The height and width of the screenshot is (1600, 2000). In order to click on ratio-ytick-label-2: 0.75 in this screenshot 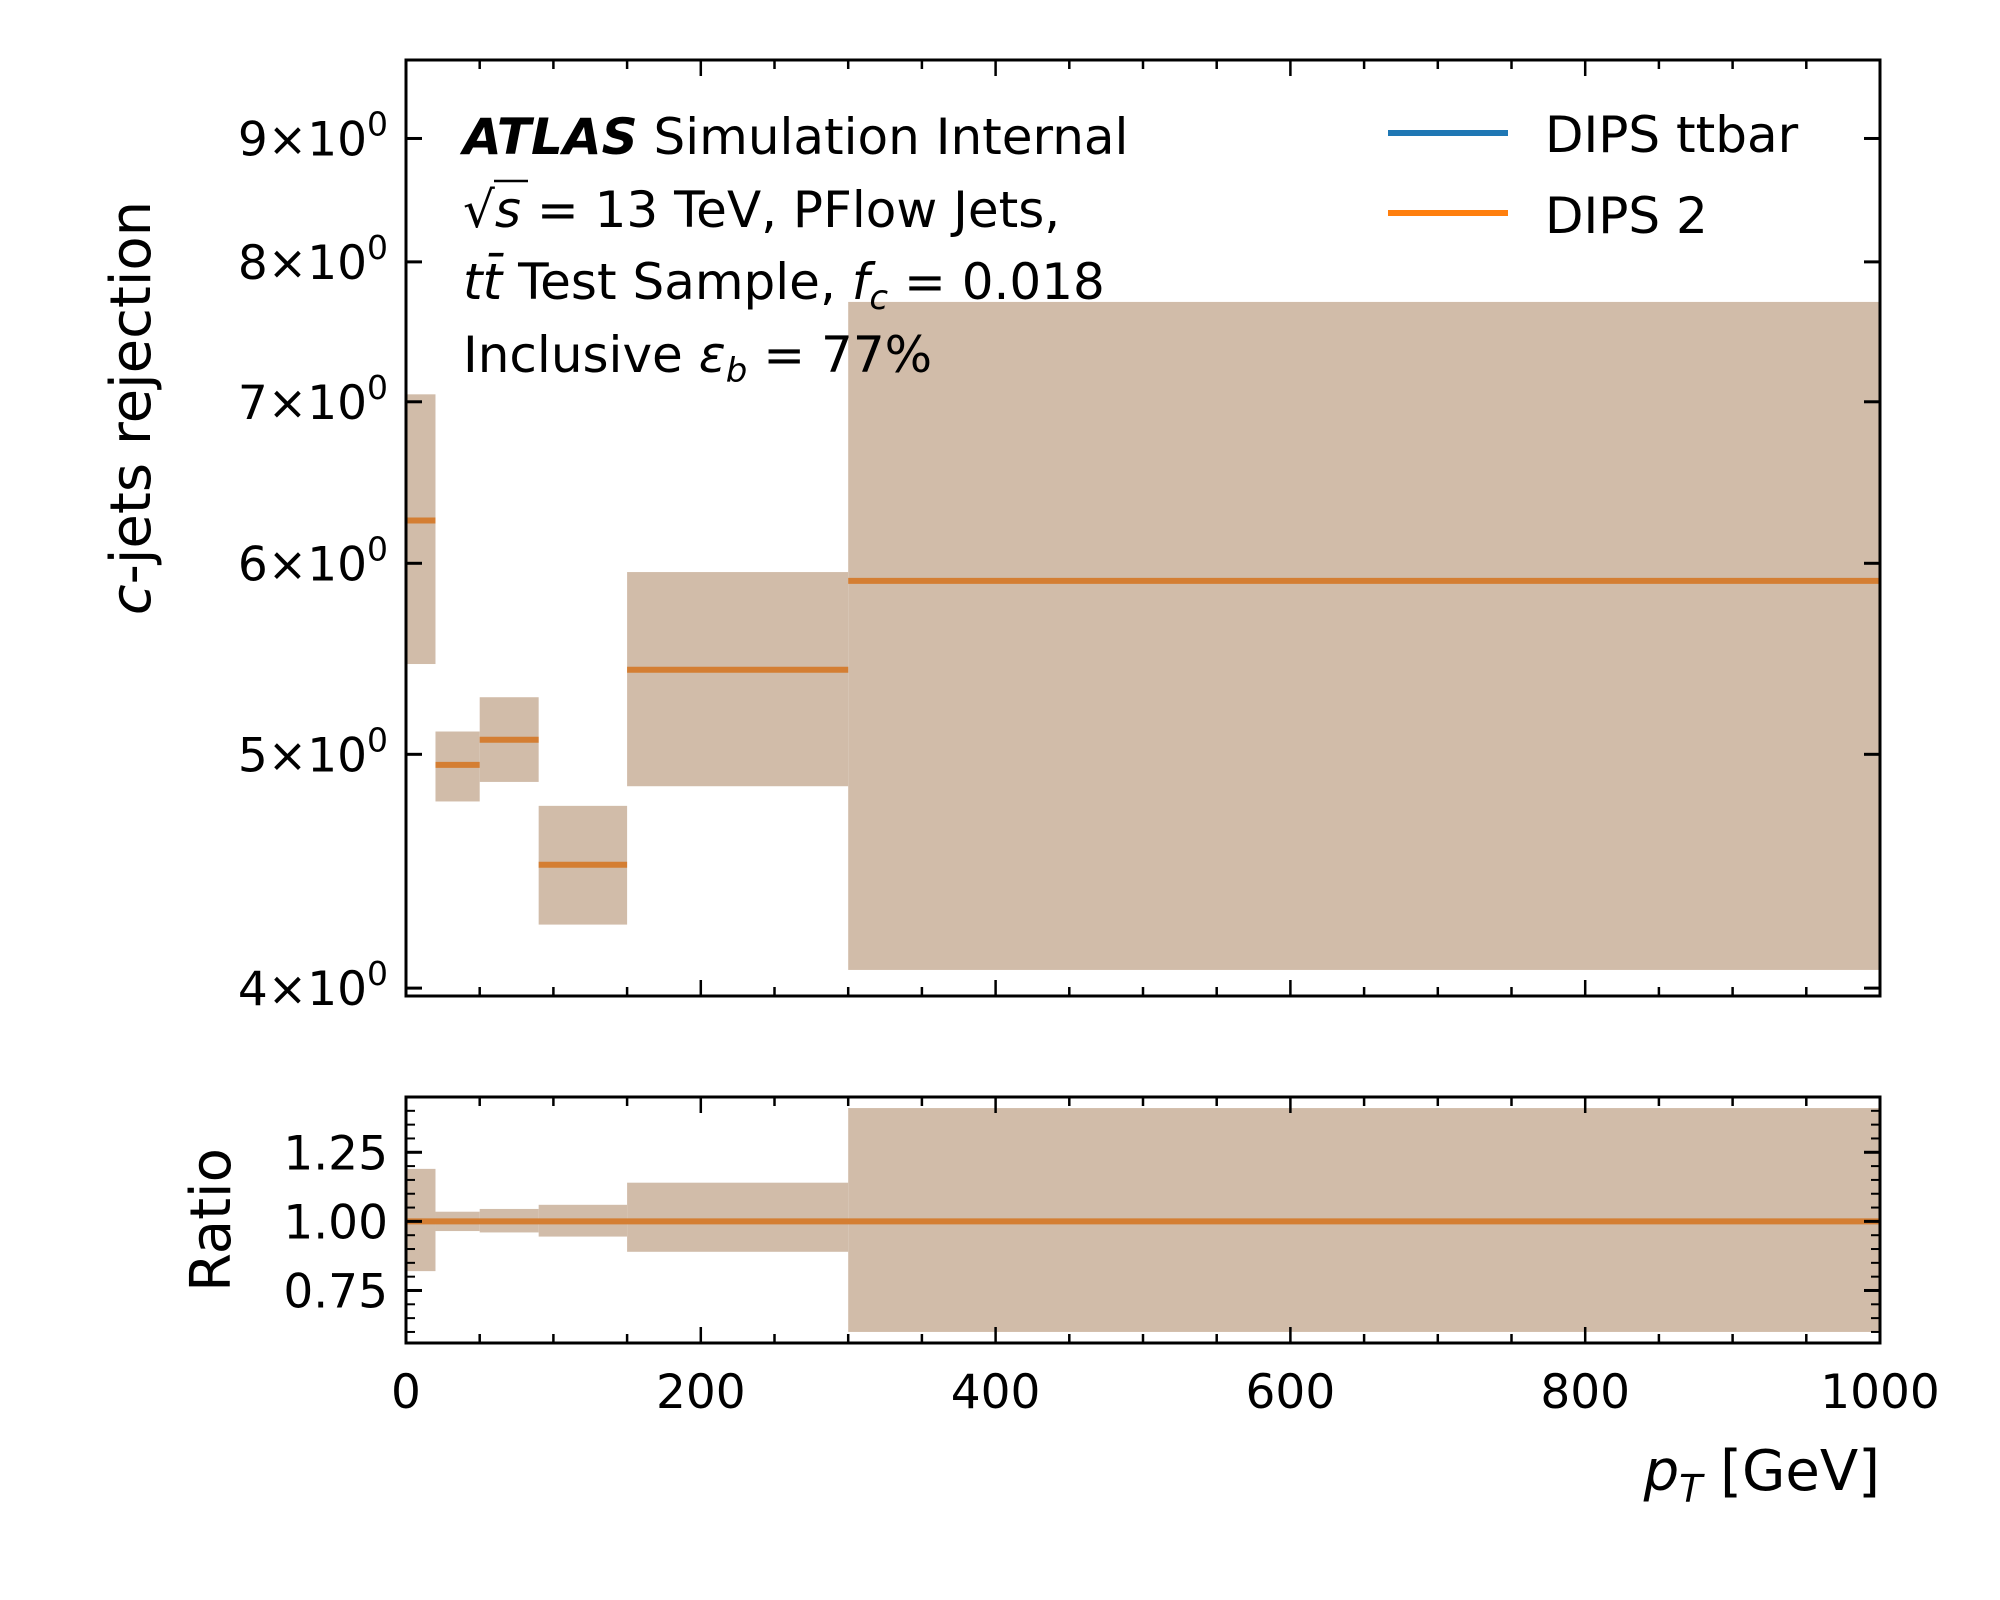, I will do `click(335, 1291)`.